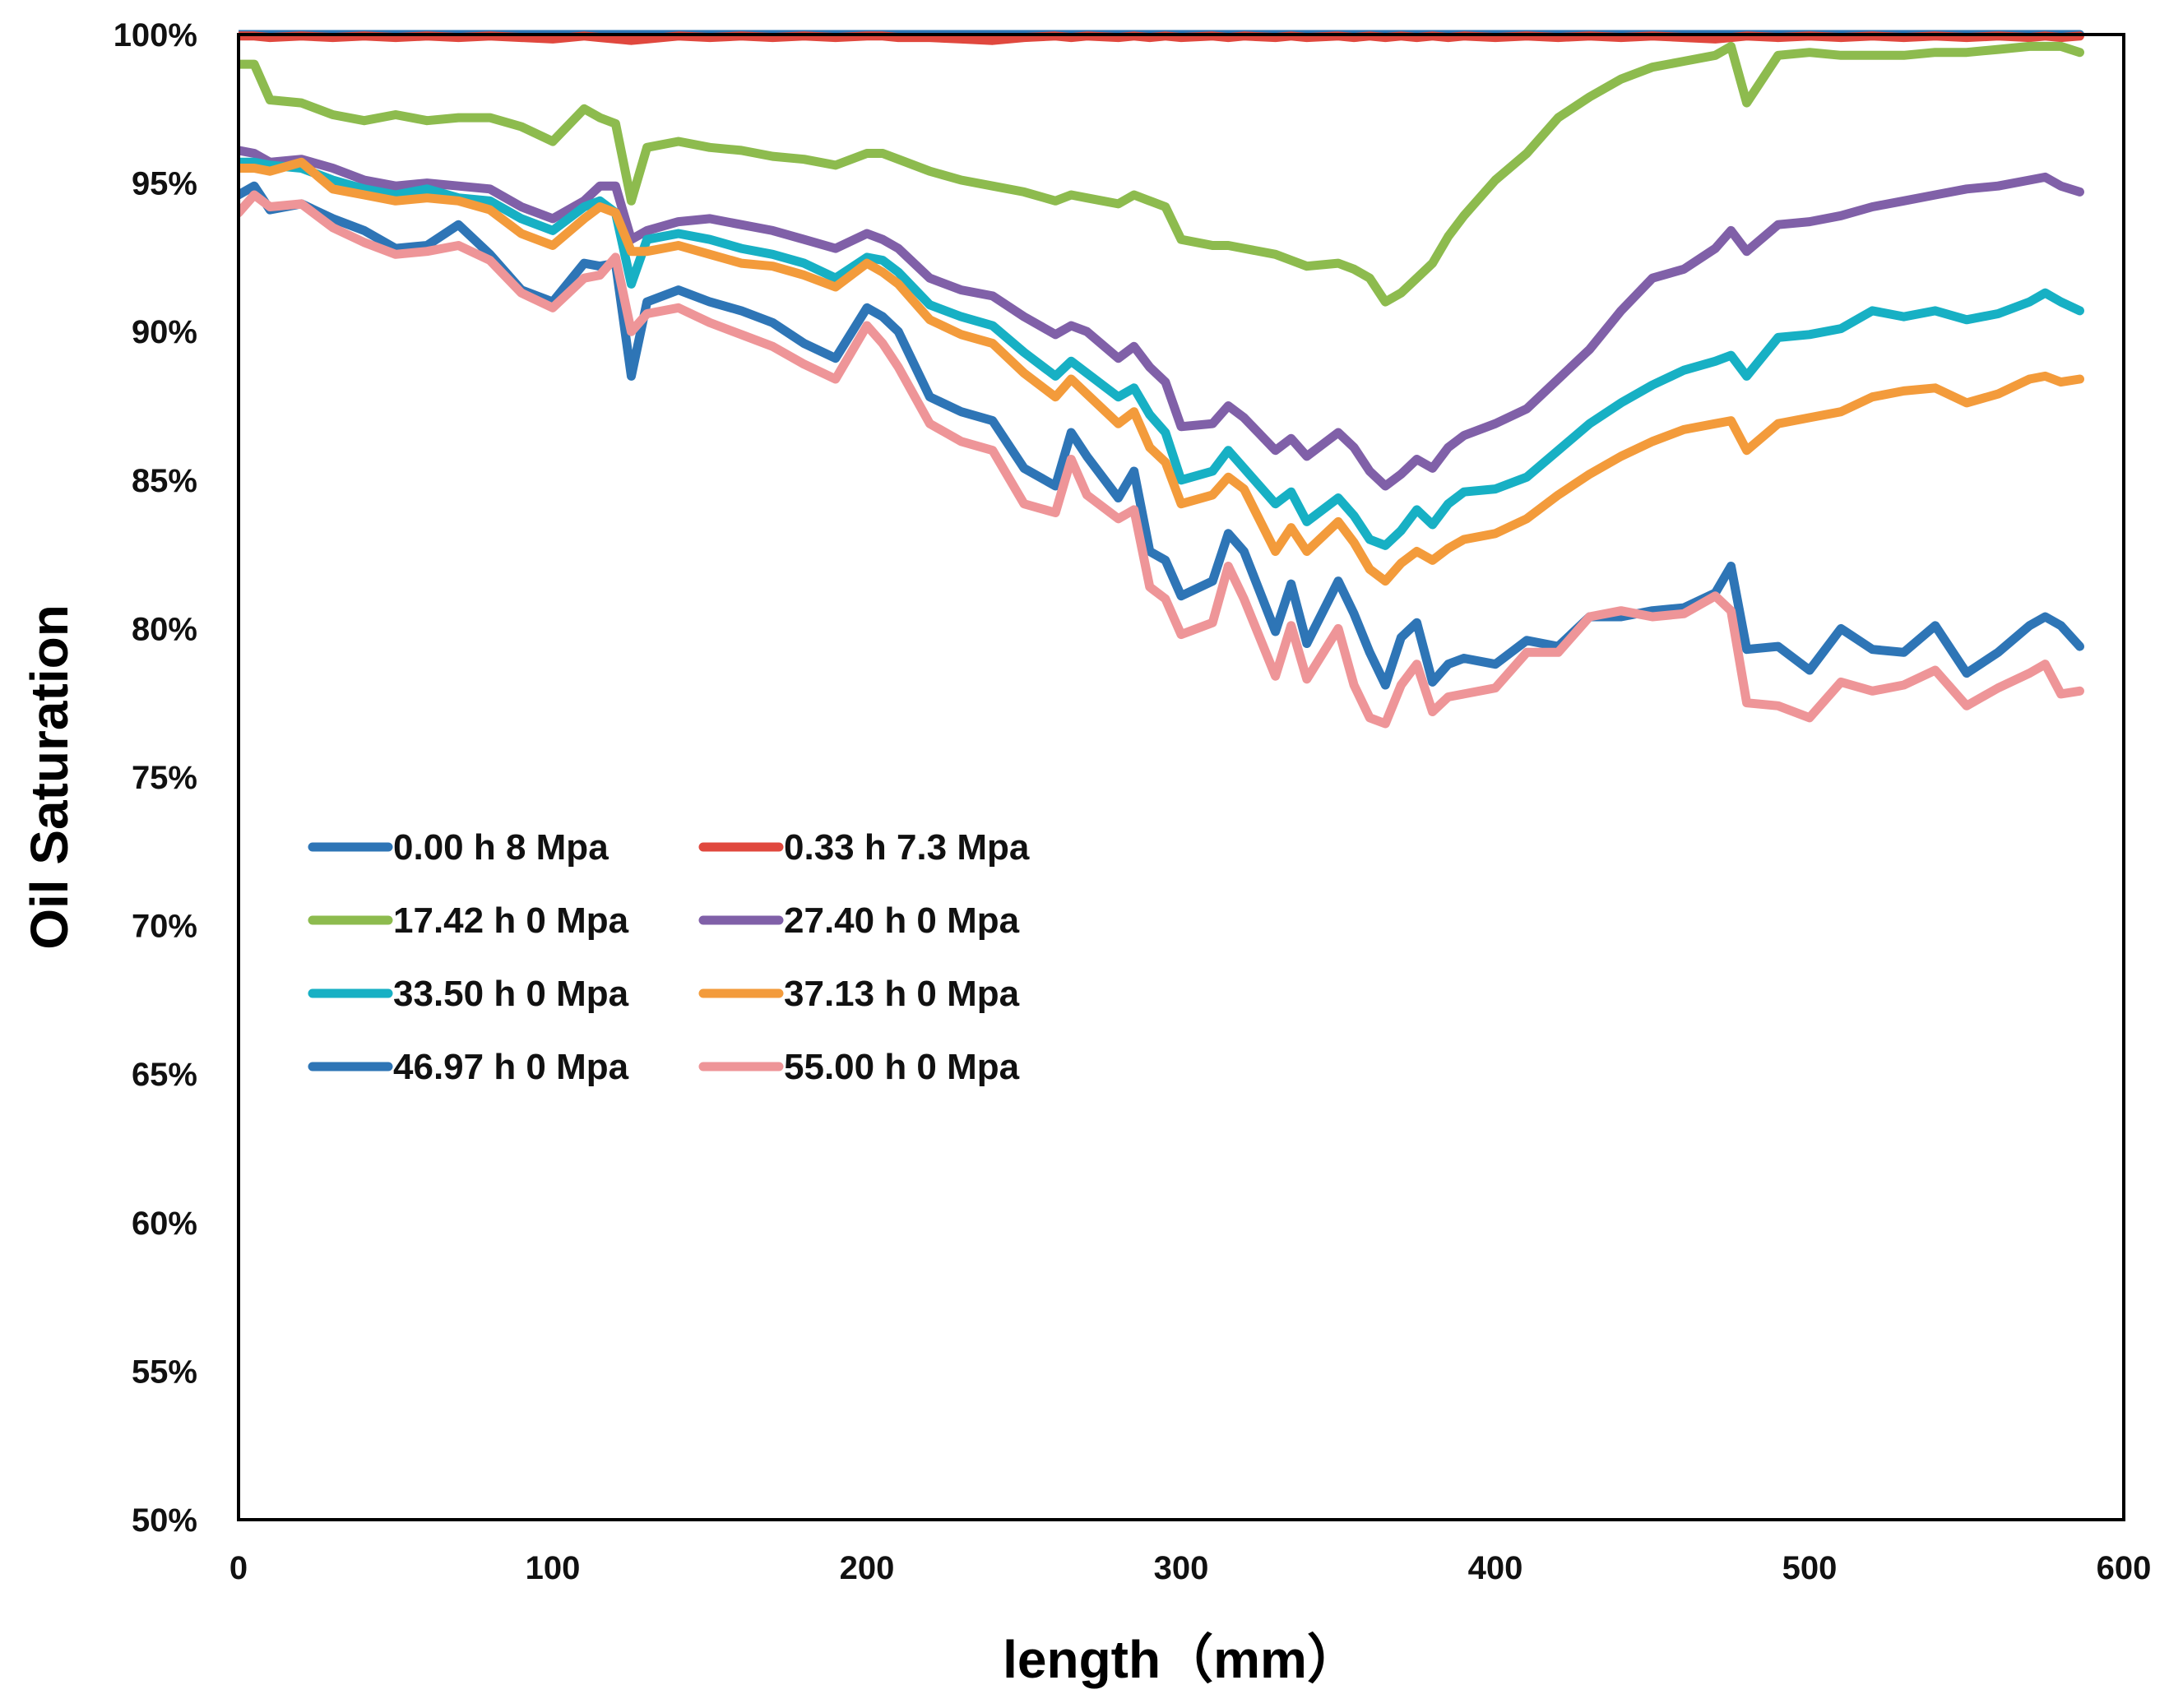  What do you see at coordinates (164, 481) in the screenshot?
I see `y-tick-label: 85%` at bounding box center [164, 481].